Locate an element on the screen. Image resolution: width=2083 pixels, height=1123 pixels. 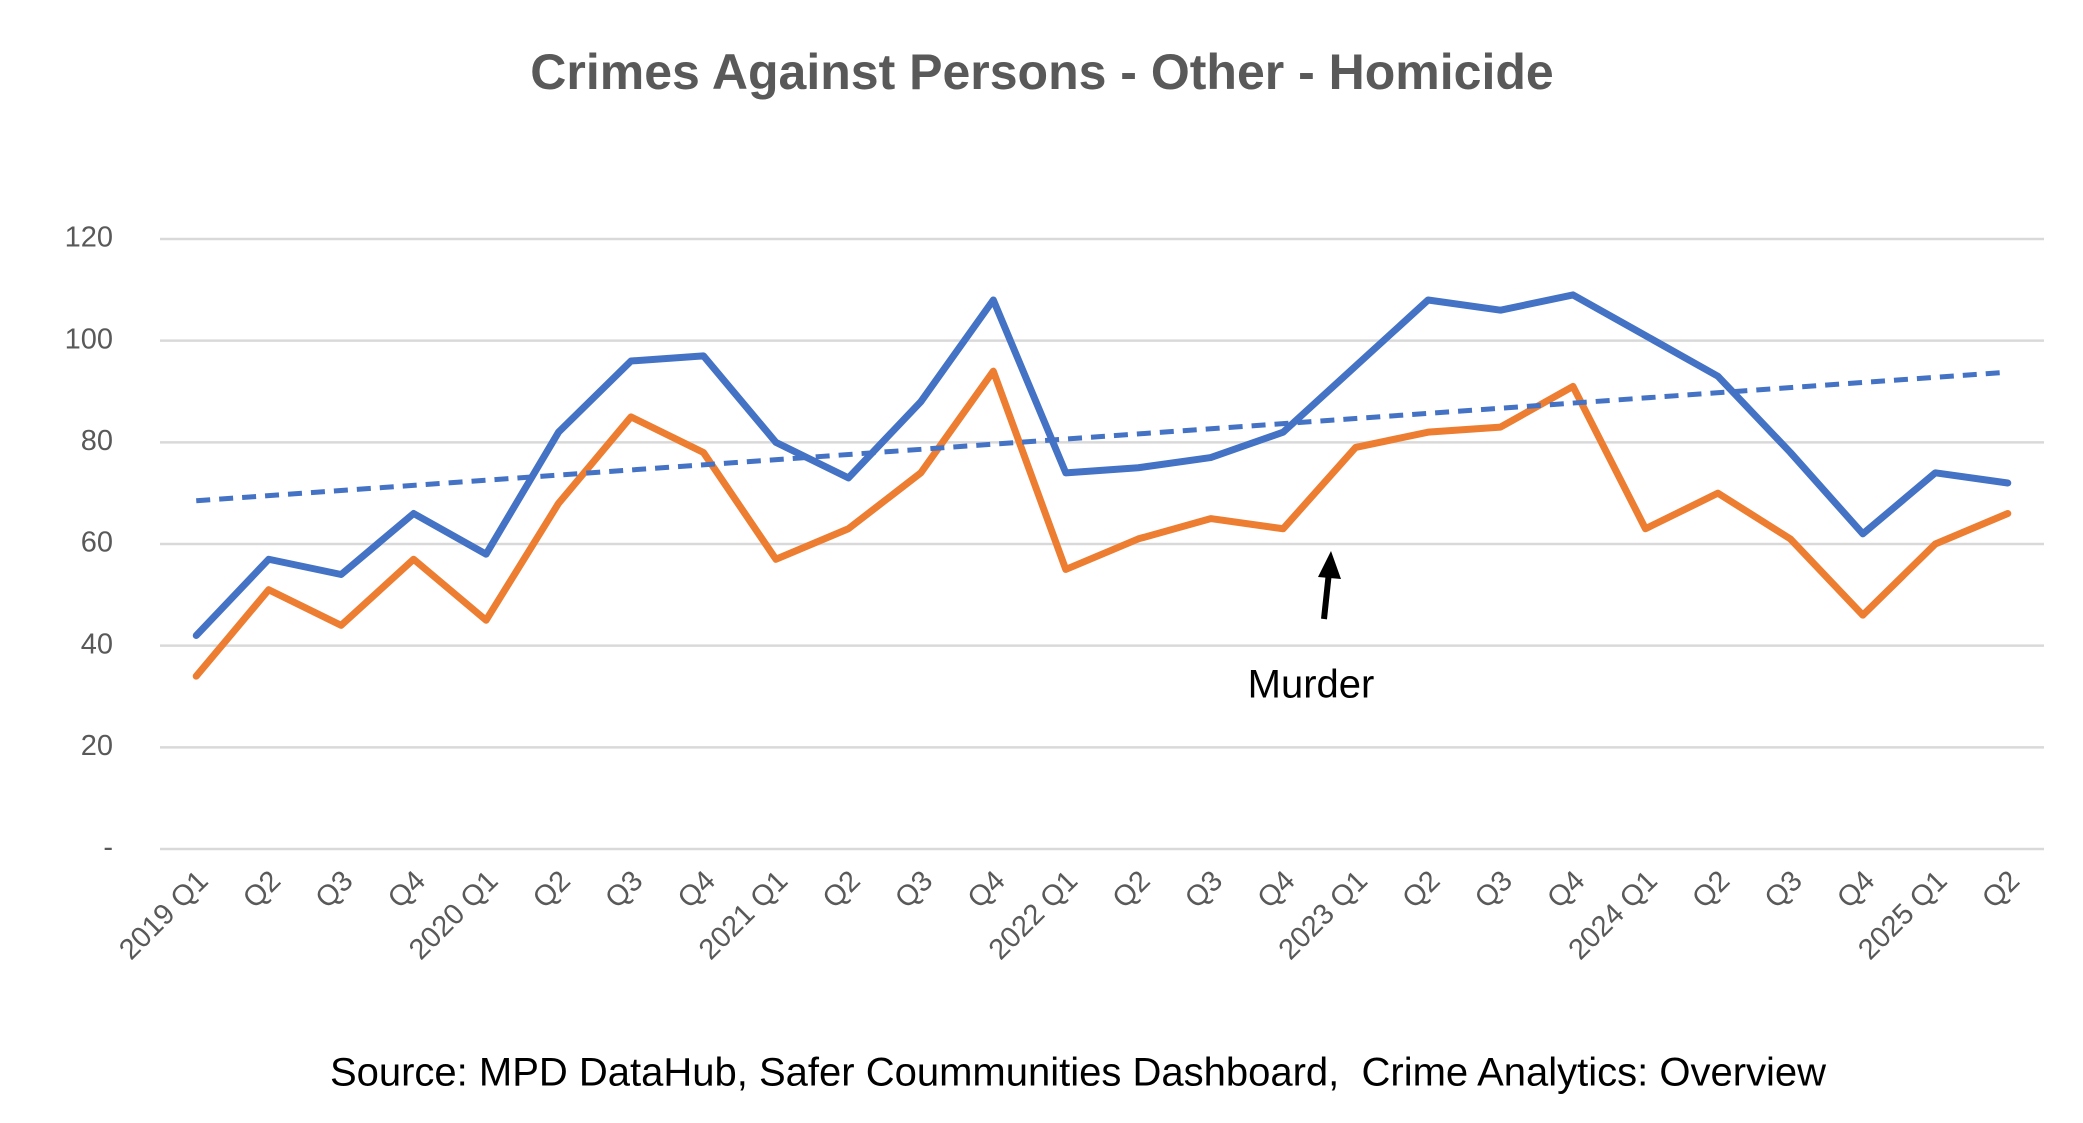
annotation: Murder is located at coordinates (1311, 685).